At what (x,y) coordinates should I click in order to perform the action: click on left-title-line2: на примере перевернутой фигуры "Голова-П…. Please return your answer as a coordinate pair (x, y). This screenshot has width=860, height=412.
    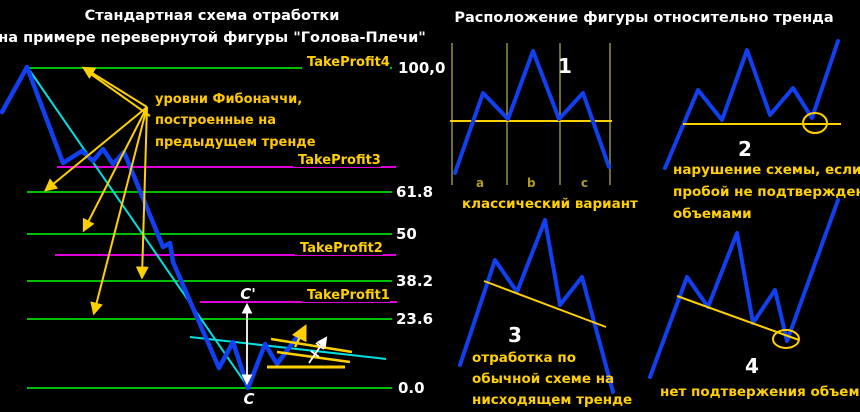
    Looking at the image, I should click on (213, 38).